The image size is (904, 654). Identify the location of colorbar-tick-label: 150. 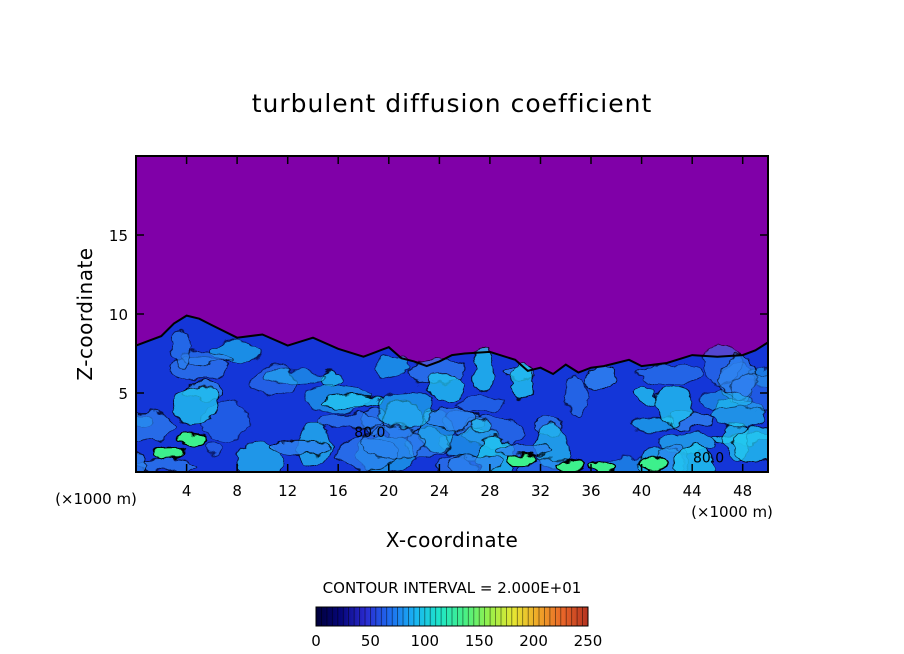
(479, 641).